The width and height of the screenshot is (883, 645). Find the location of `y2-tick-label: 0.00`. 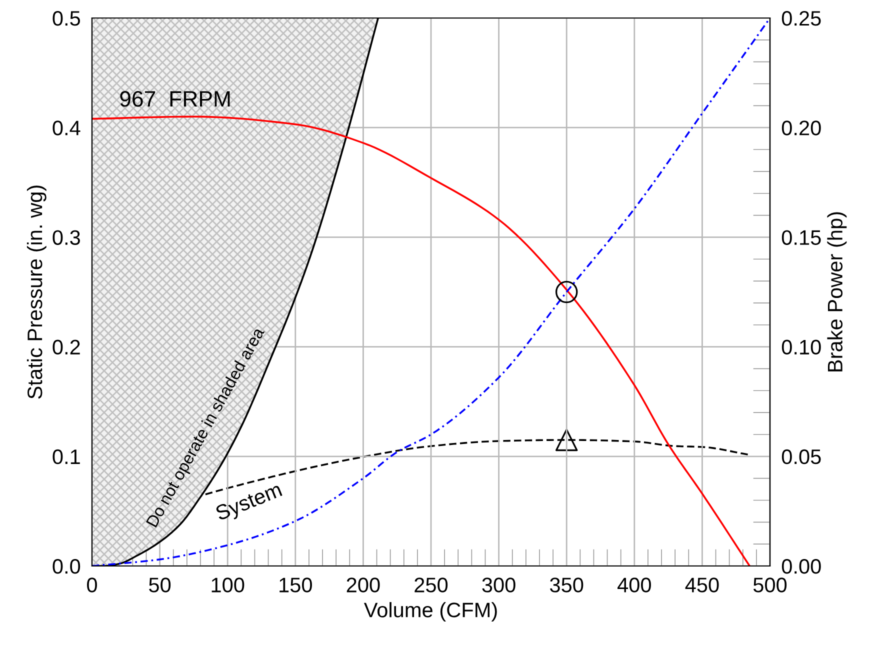

y2-tick-label: 0.00 is located at coordinates (801, 566).